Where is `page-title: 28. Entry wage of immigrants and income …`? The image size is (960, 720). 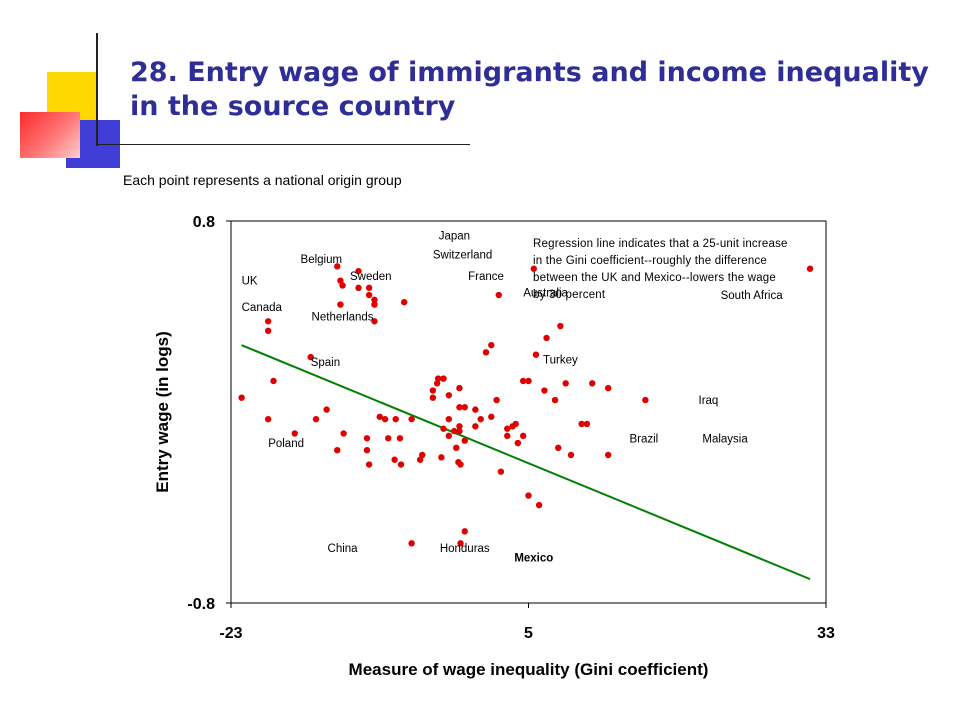
page-title: 28. Entry wage of immigrants and income … is located at coordinates (529, 89).